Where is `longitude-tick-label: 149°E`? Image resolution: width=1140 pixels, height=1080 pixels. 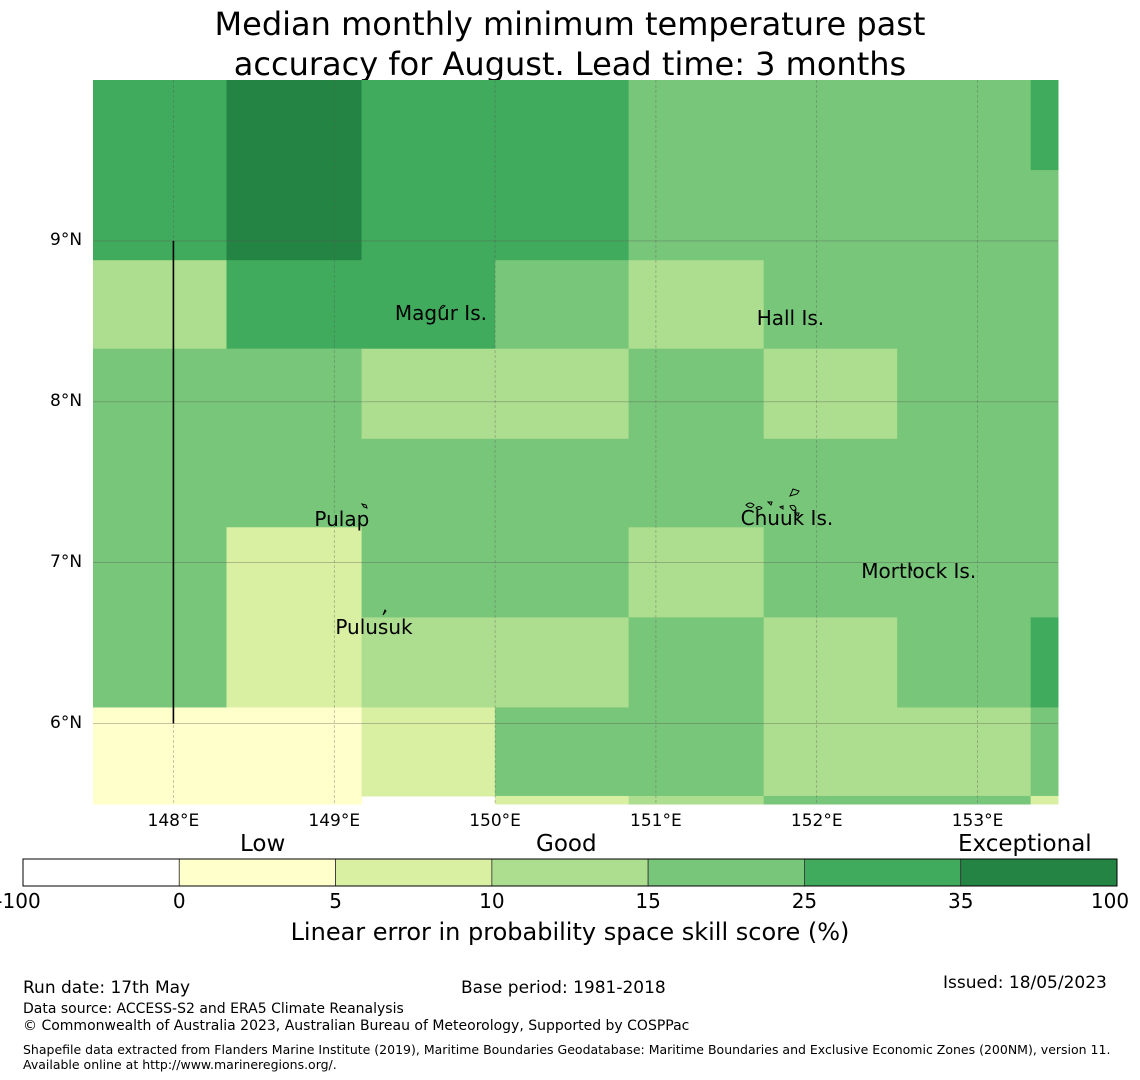
longitude-tick-label: 149°E is located at coordinates (334, 821).